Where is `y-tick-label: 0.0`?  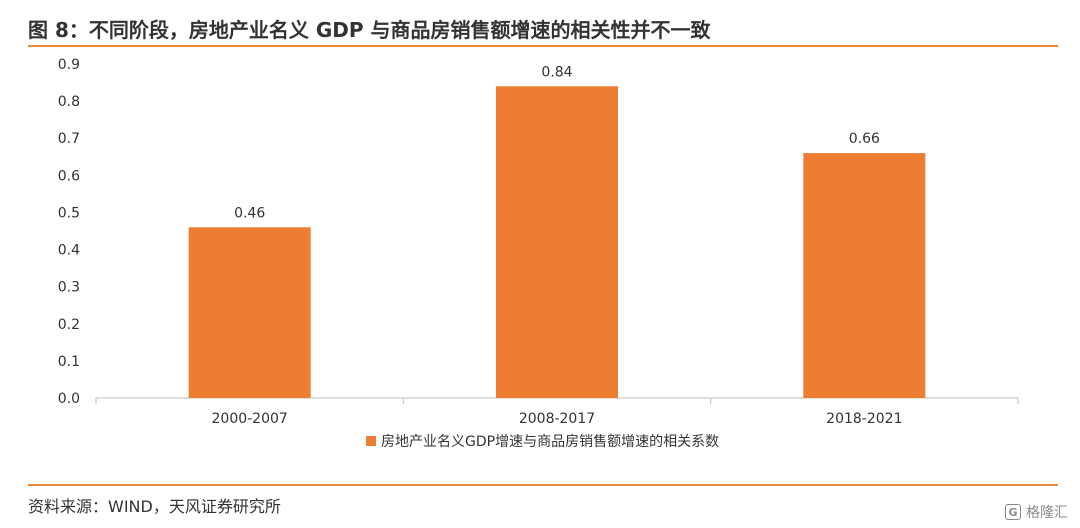
y-tick-label: 0.0 is located at coordinates (69, 399).